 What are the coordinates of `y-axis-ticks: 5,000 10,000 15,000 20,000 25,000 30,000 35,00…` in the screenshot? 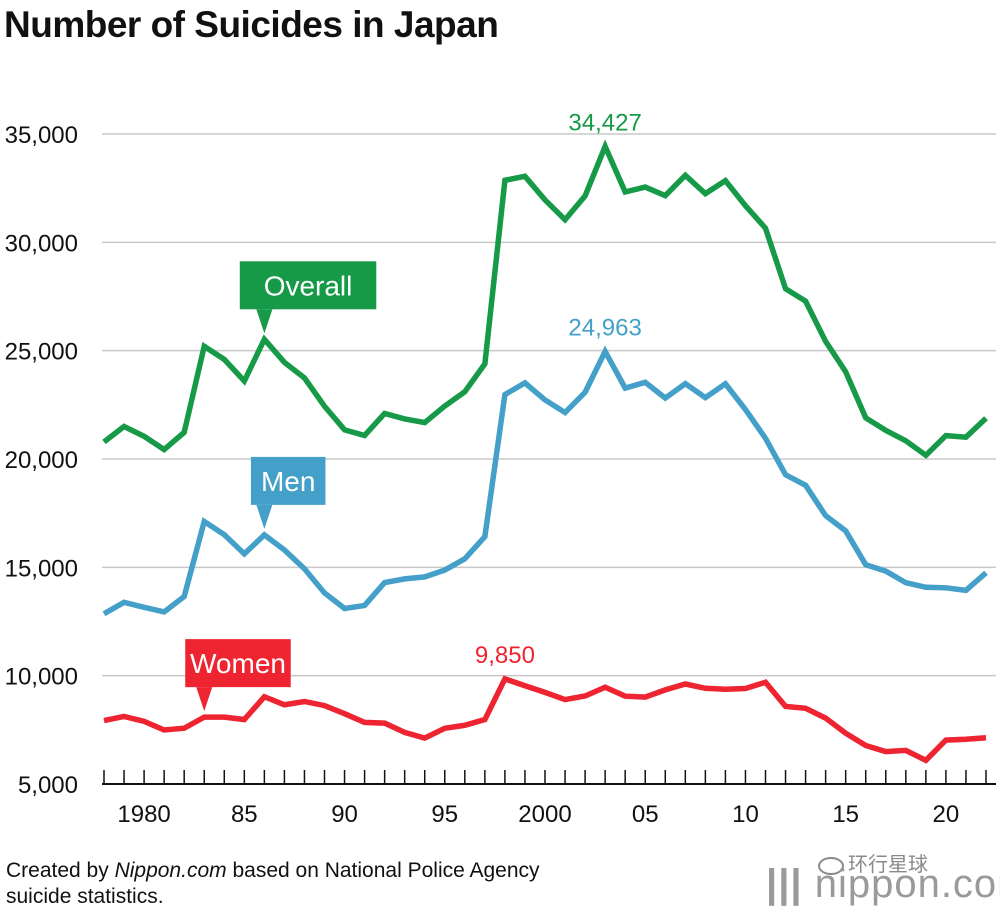 It's located at (41, 460).